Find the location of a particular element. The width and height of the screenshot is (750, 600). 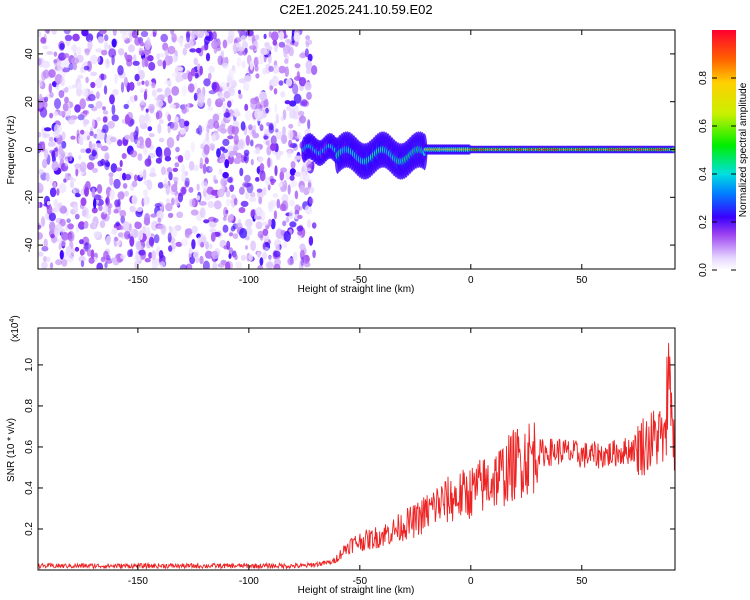

snr-y-label: SNR (10 * v/v) is located at coordinates (11, 450).